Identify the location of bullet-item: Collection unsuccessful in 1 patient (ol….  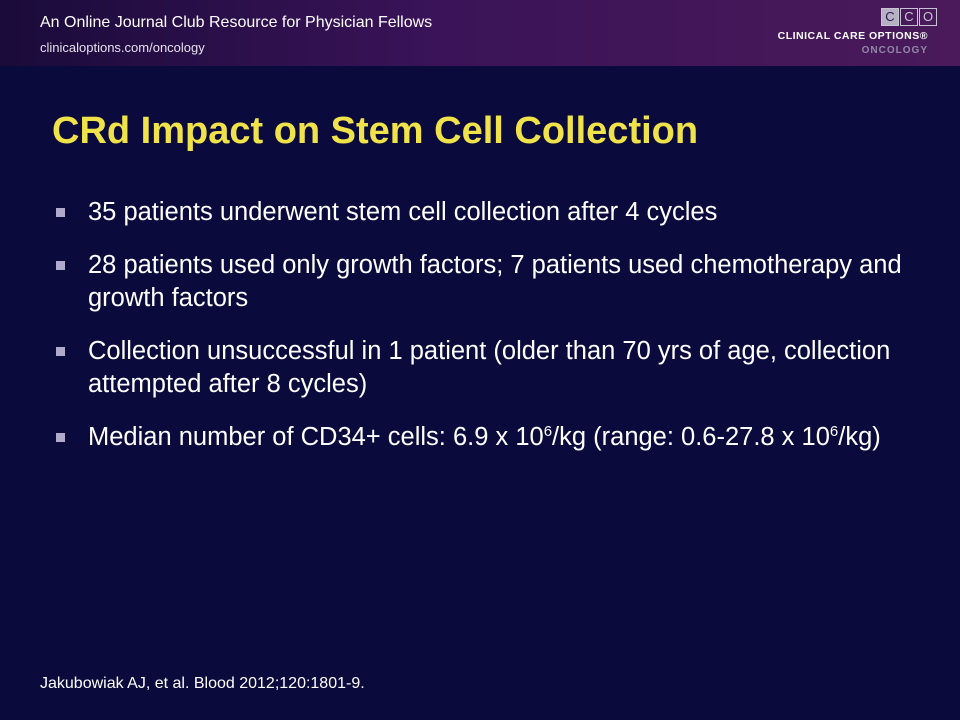
(481, 368).